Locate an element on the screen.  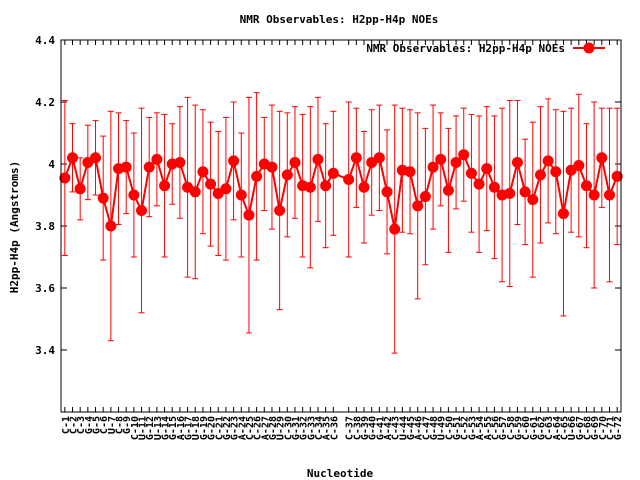
x-tick-label: C-10 is located at coordinates (135, 428).